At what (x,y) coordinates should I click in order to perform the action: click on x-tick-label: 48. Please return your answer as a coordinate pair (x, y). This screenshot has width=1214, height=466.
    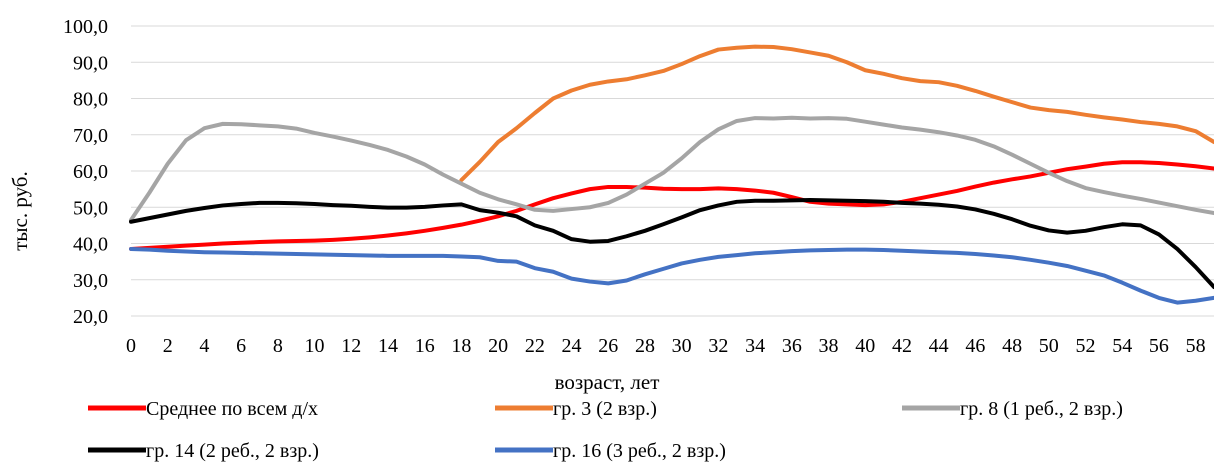
    Looking at the image, I should click on (1012, 346).